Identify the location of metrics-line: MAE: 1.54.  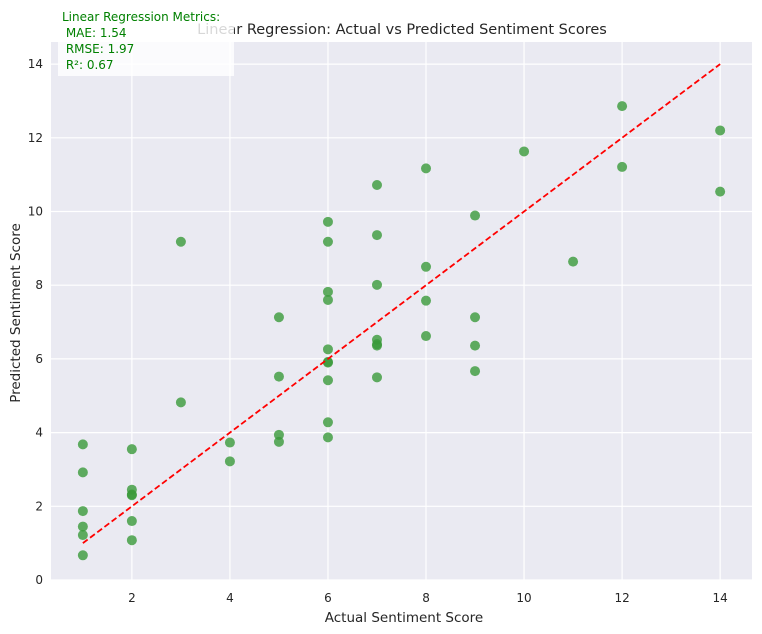
(94, 33).